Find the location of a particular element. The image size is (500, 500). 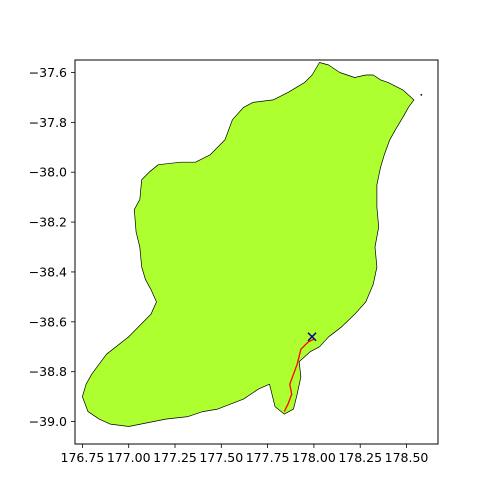

x-tick-label: 178.00 is located at coordinates (314, 457).